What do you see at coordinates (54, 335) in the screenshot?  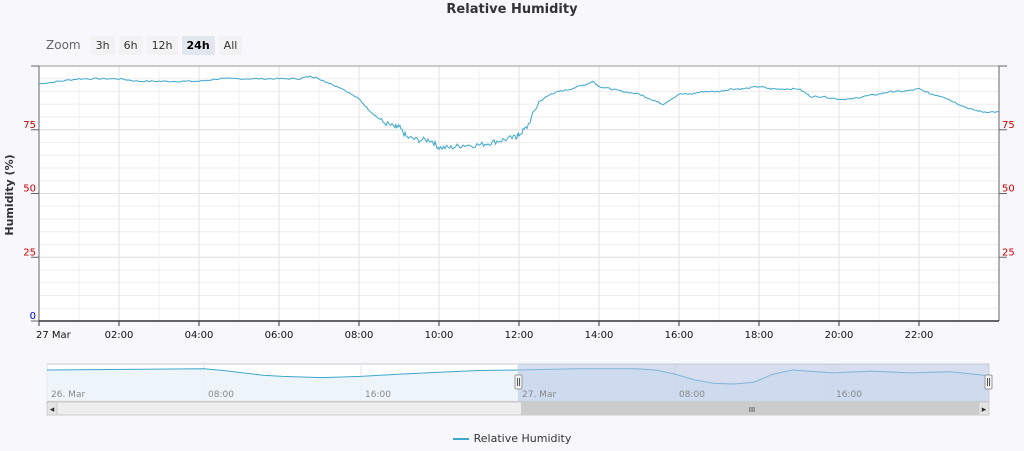 I see `x-tick-label: 27 Mar` at bounding box center [54, 335].